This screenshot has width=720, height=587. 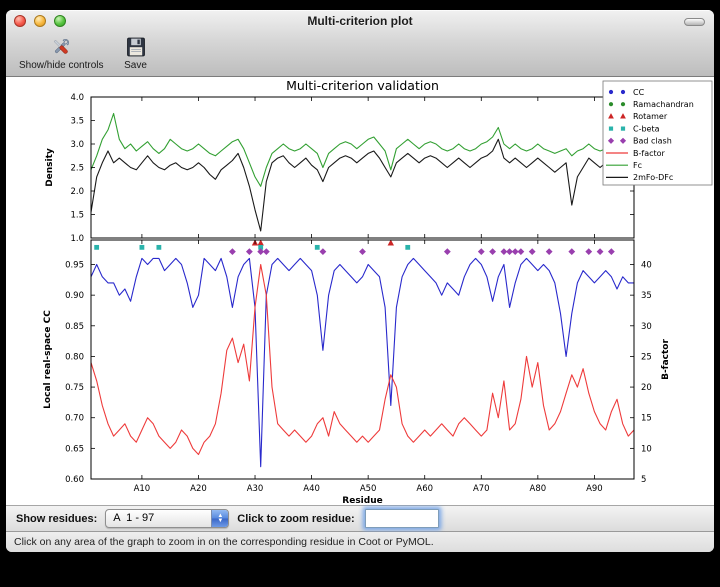 I want to click on density-axis-label: Density, so click(x=50, y=167).